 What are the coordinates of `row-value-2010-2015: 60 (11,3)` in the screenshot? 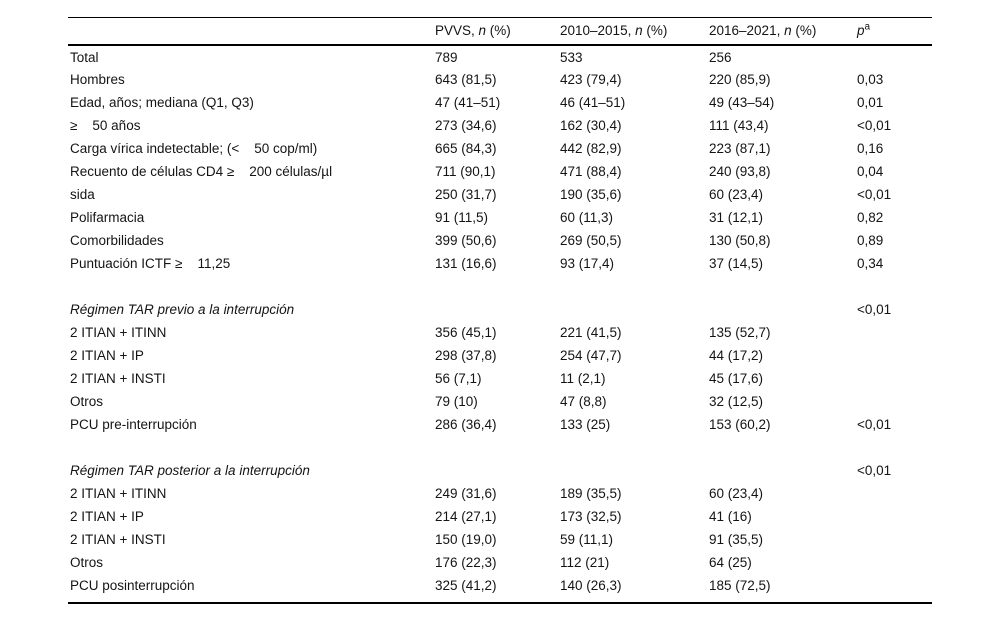 It's located at (587, 217).